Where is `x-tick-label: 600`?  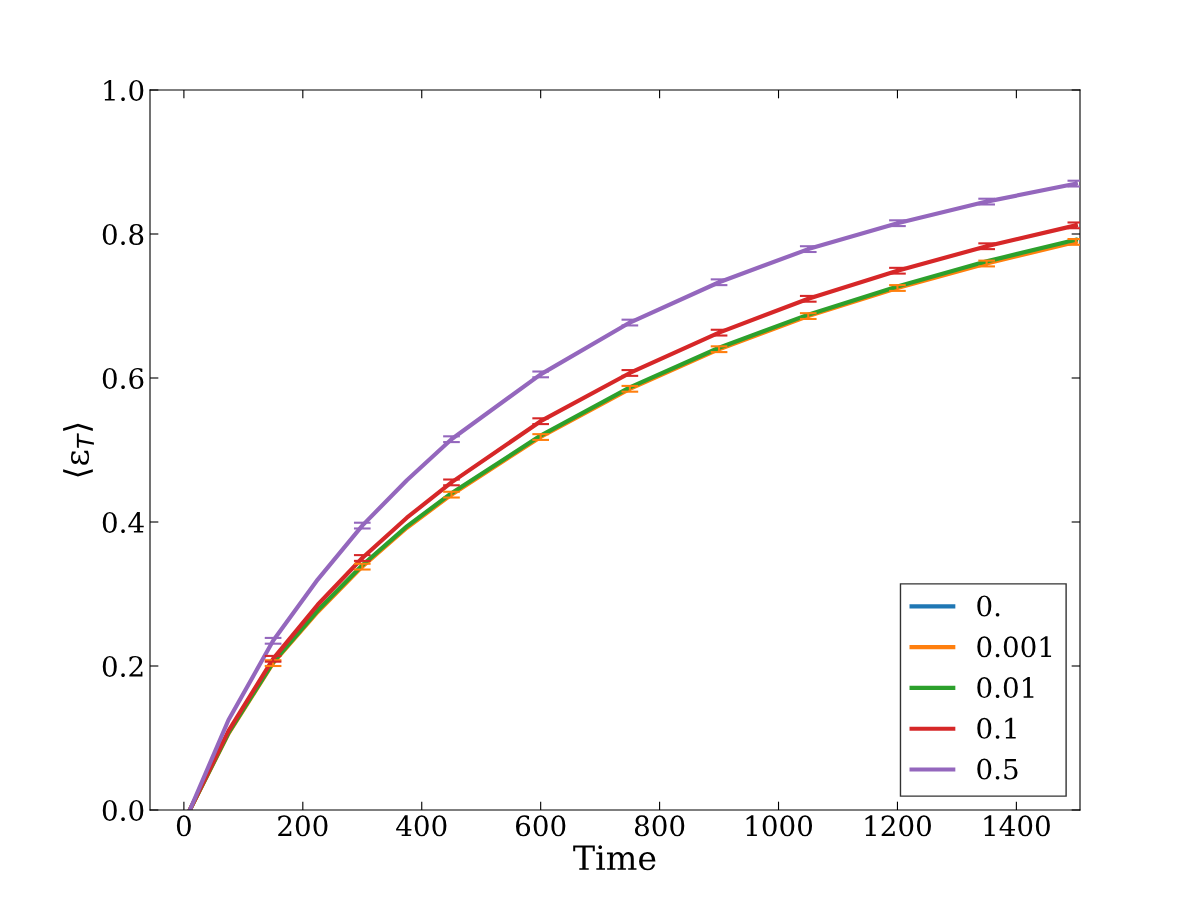
x-tick-label: 600 is located at coordinates (541, 826).